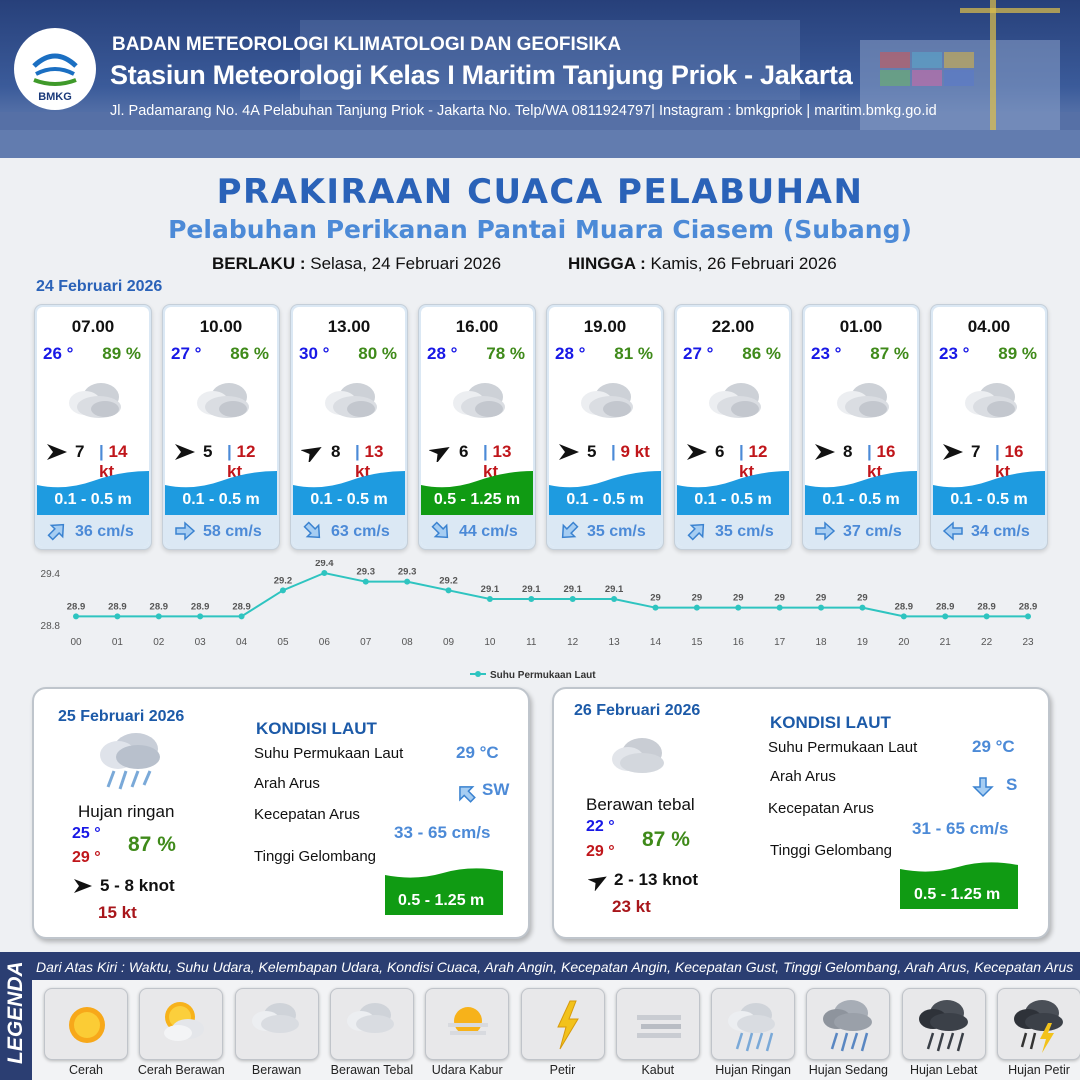 This screenshot has width=1080, height=1080. What do you see at coordinates (697, 642) in the screenshot?
I see `x-tick-label: 15` at bounding box center [697, 642].